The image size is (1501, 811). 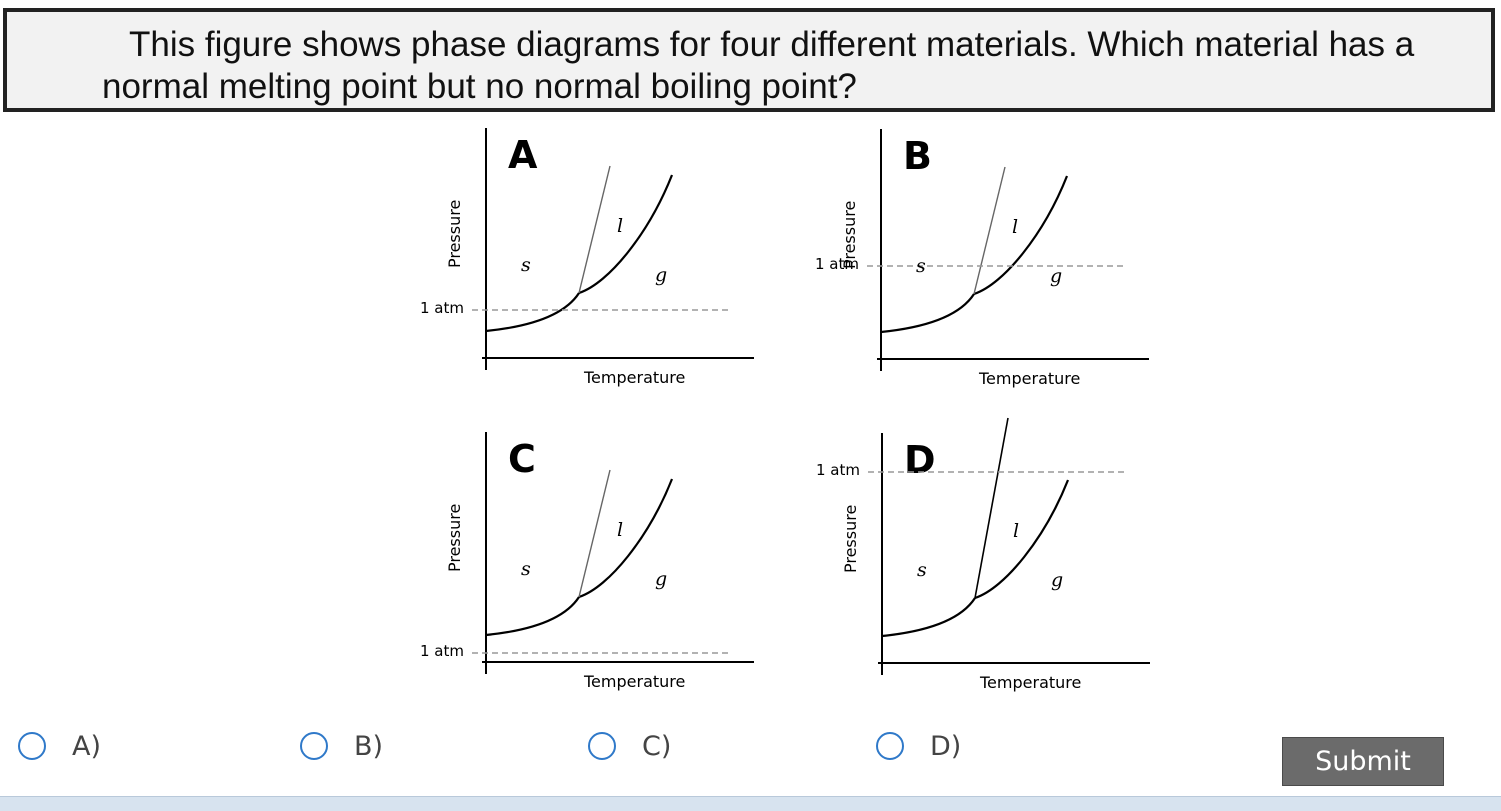 I want to click on panel-d-liquid-label: l, so click(x=1016, y=531).